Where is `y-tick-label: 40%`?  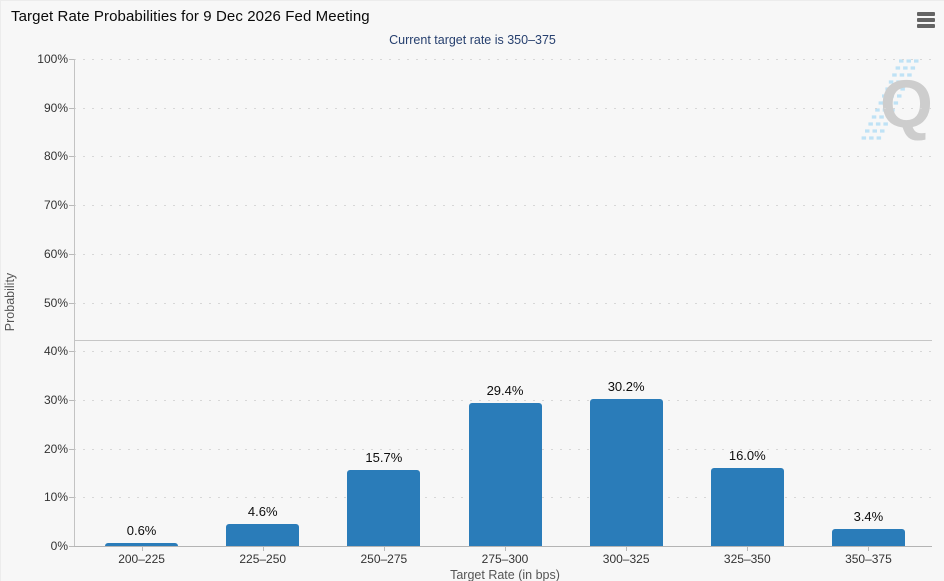
y-tick-label: 40% is located at coordinates (55, 351).